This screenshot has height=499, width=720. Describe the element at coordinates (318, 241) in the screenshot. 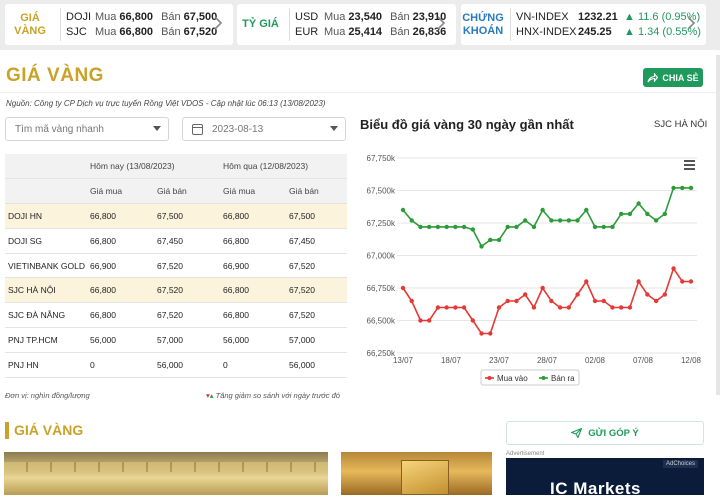

I see `yesterday-sell-cell: 67,450` at that location.